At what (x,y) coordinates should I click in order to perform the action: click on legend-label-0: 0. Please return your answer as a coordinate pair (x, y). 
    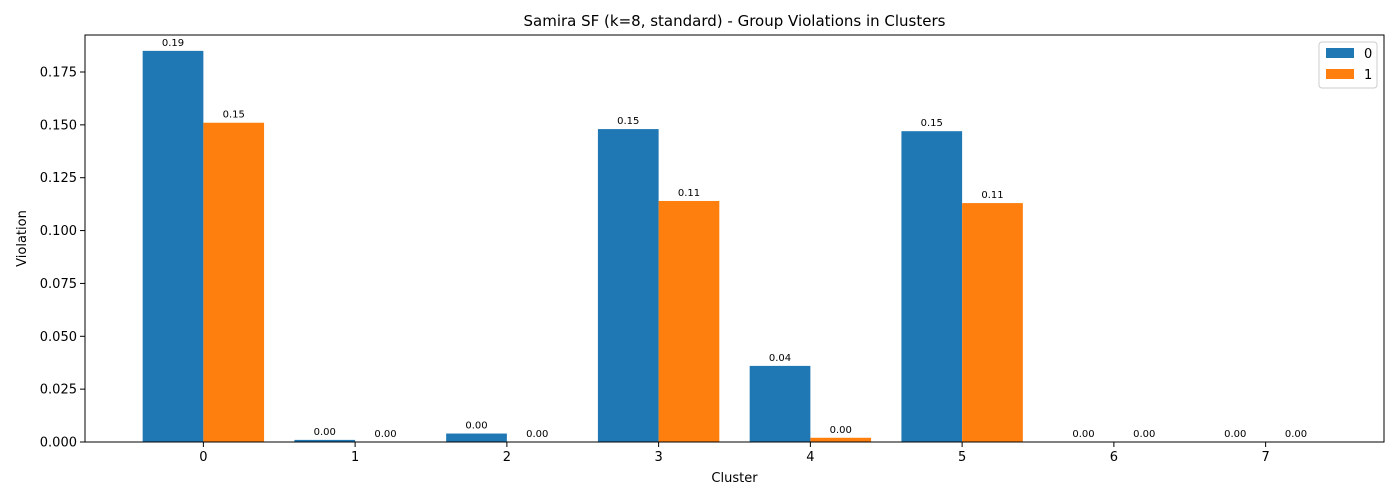
    Looking at the image, I should click on (1368, 54).